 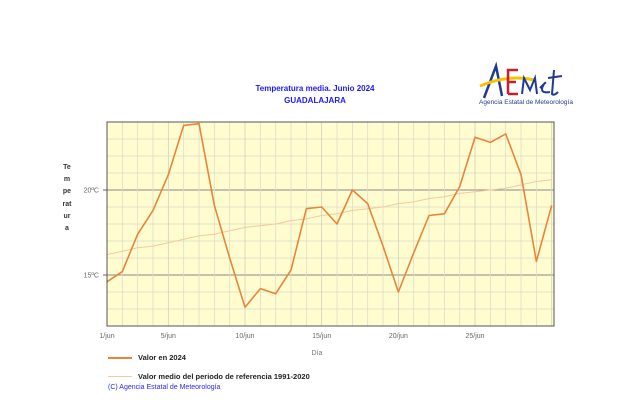 What do you see at coordinates (67, 198) in the screenshot?
I see `y-axis-label: Temperatura` at bounding box center [67, 198].